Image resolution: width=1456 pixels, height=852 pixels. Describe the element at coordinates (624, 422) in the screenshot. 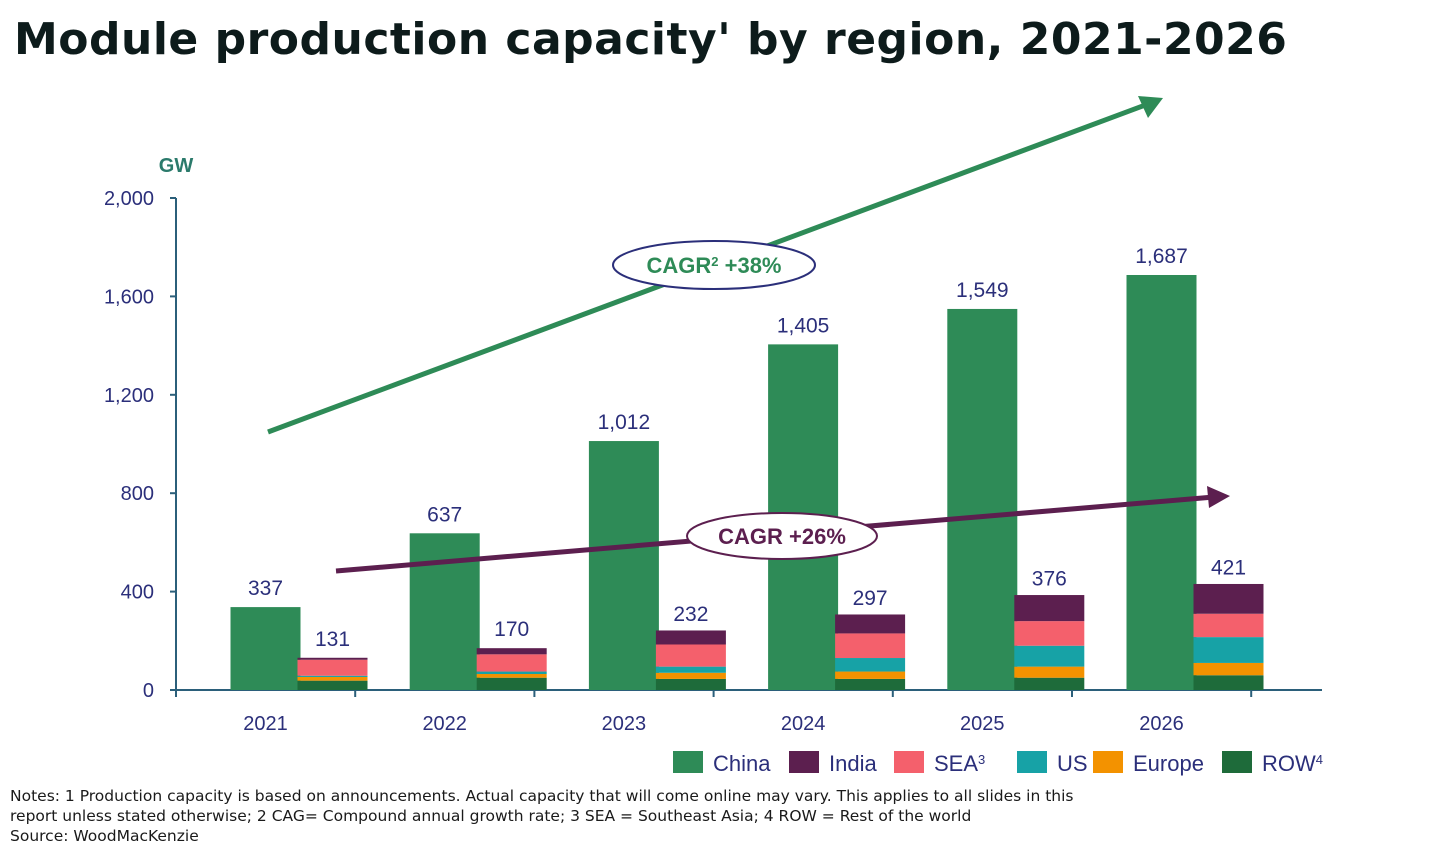

I see `china-value-label: 1,012` at that location.